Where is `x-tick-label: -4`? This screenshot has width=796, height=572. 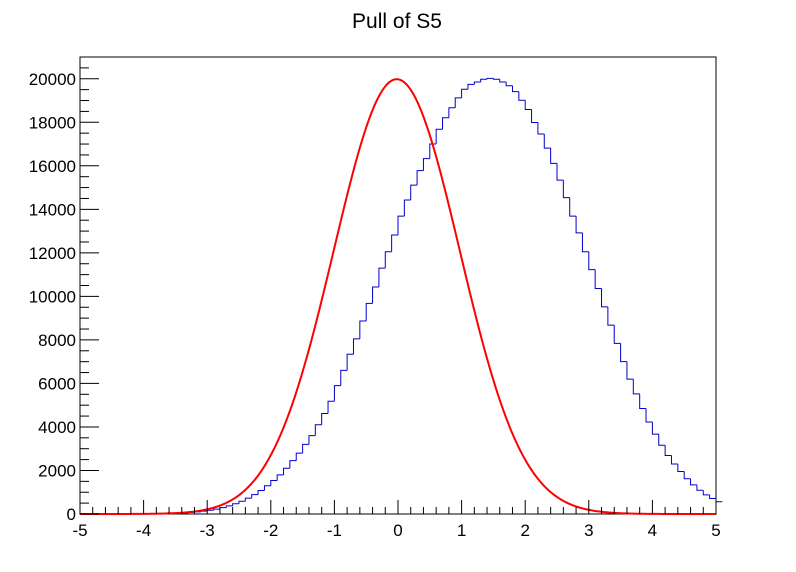
x-tick-label: -4 is located at coordinates (143, 530).